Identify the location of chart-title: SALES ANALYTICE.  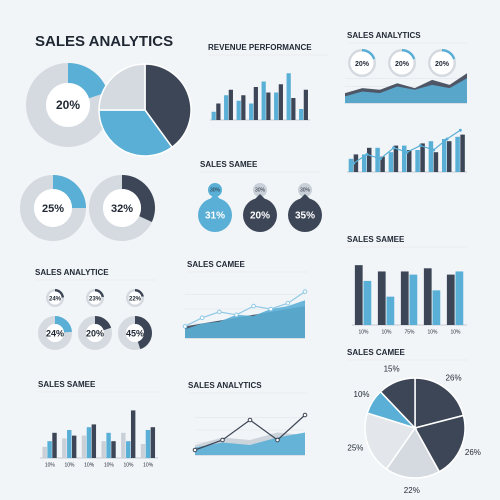
(72, 272).